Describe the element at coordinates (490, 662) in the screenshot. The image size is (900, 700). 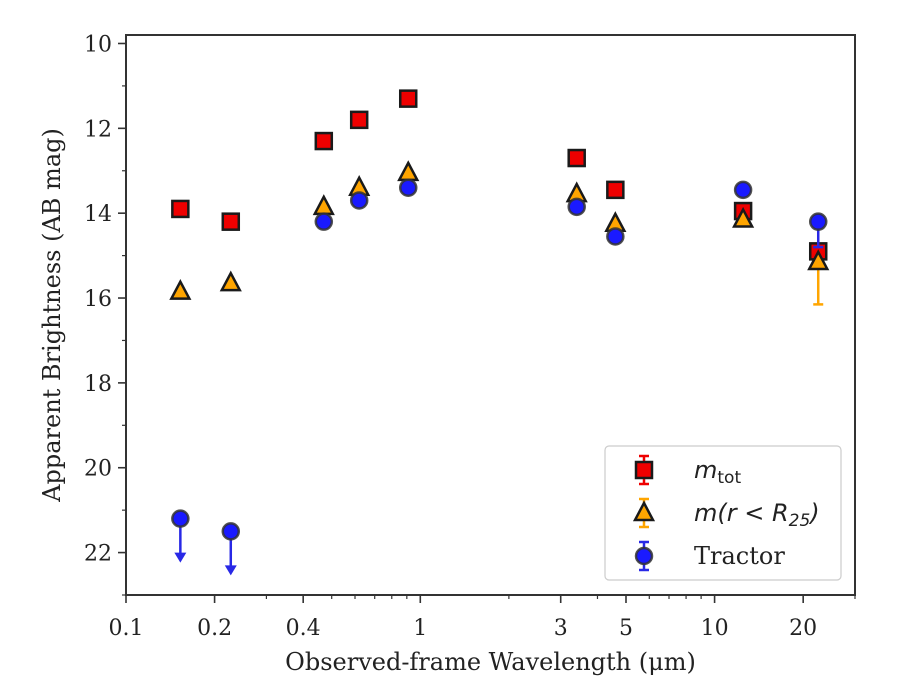
I see `x-axis-title: Observed-frame Wavelength (μm)` at that location.